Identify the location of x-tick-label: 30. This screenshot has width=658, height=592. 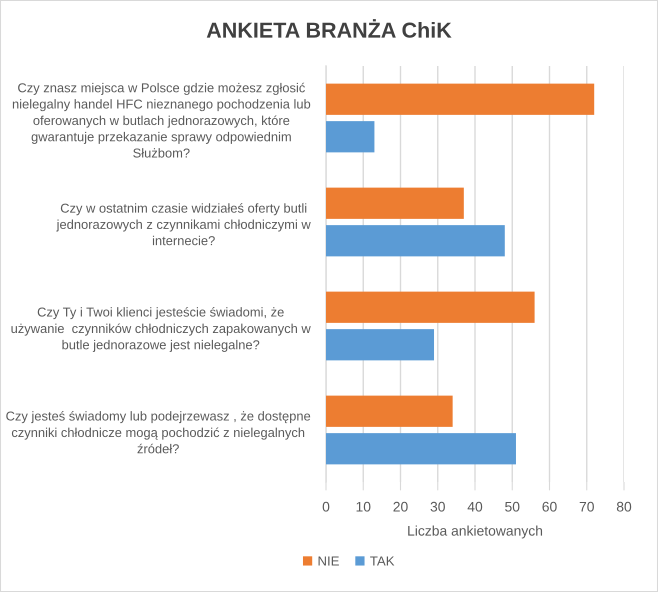
(437, 507).